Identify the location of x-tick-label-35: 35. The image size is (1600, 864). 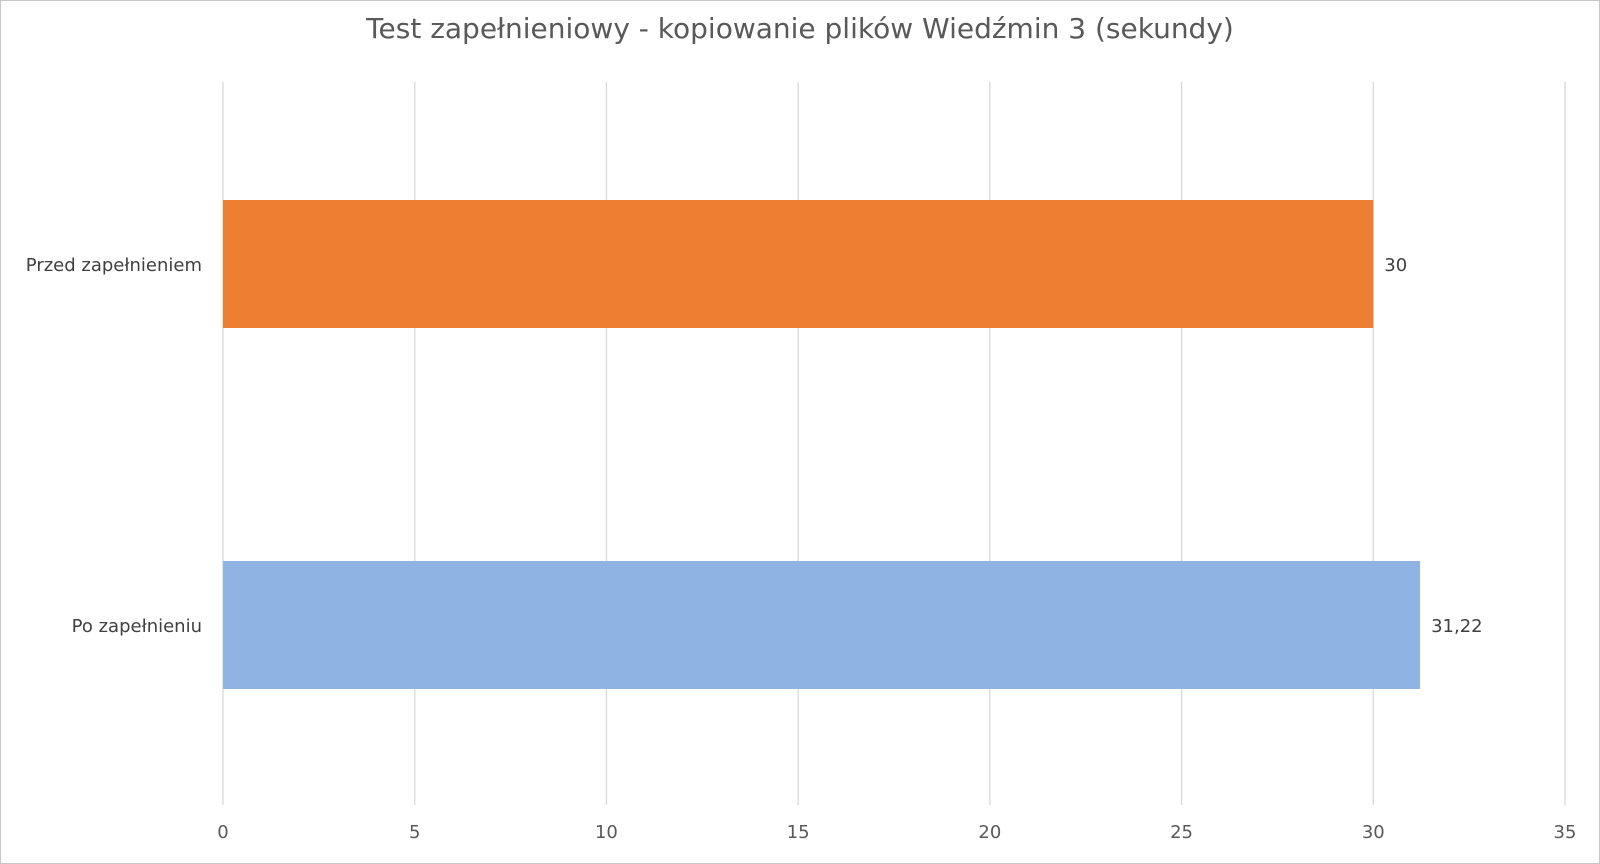
(1565, 832).